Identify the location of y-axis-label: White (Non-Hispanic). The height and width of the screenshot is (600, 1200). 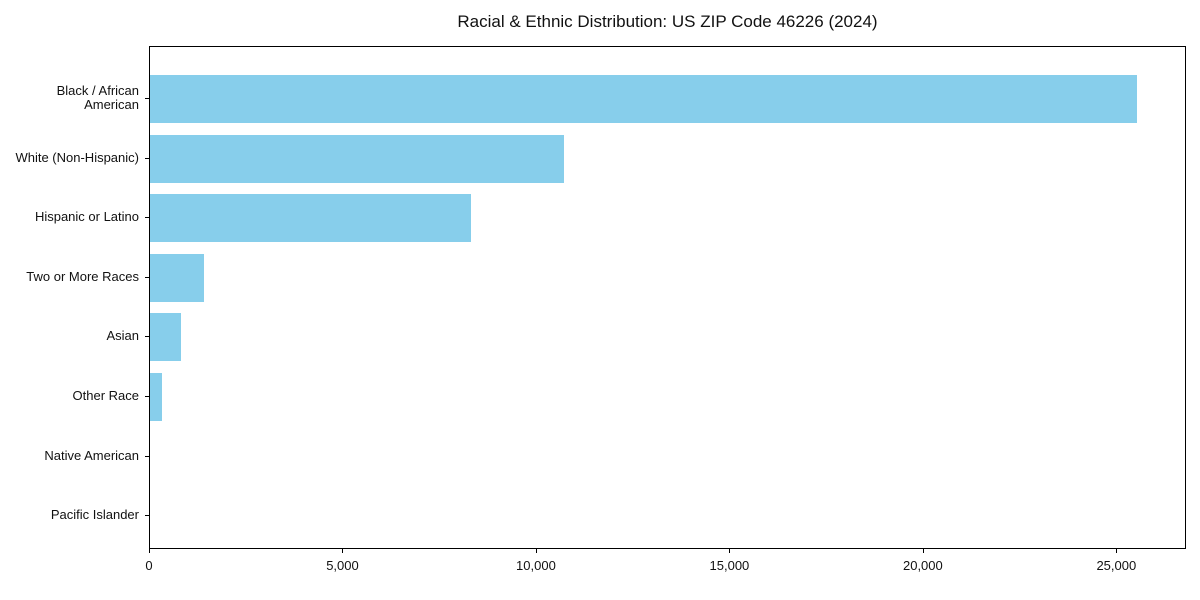
(77, 157).